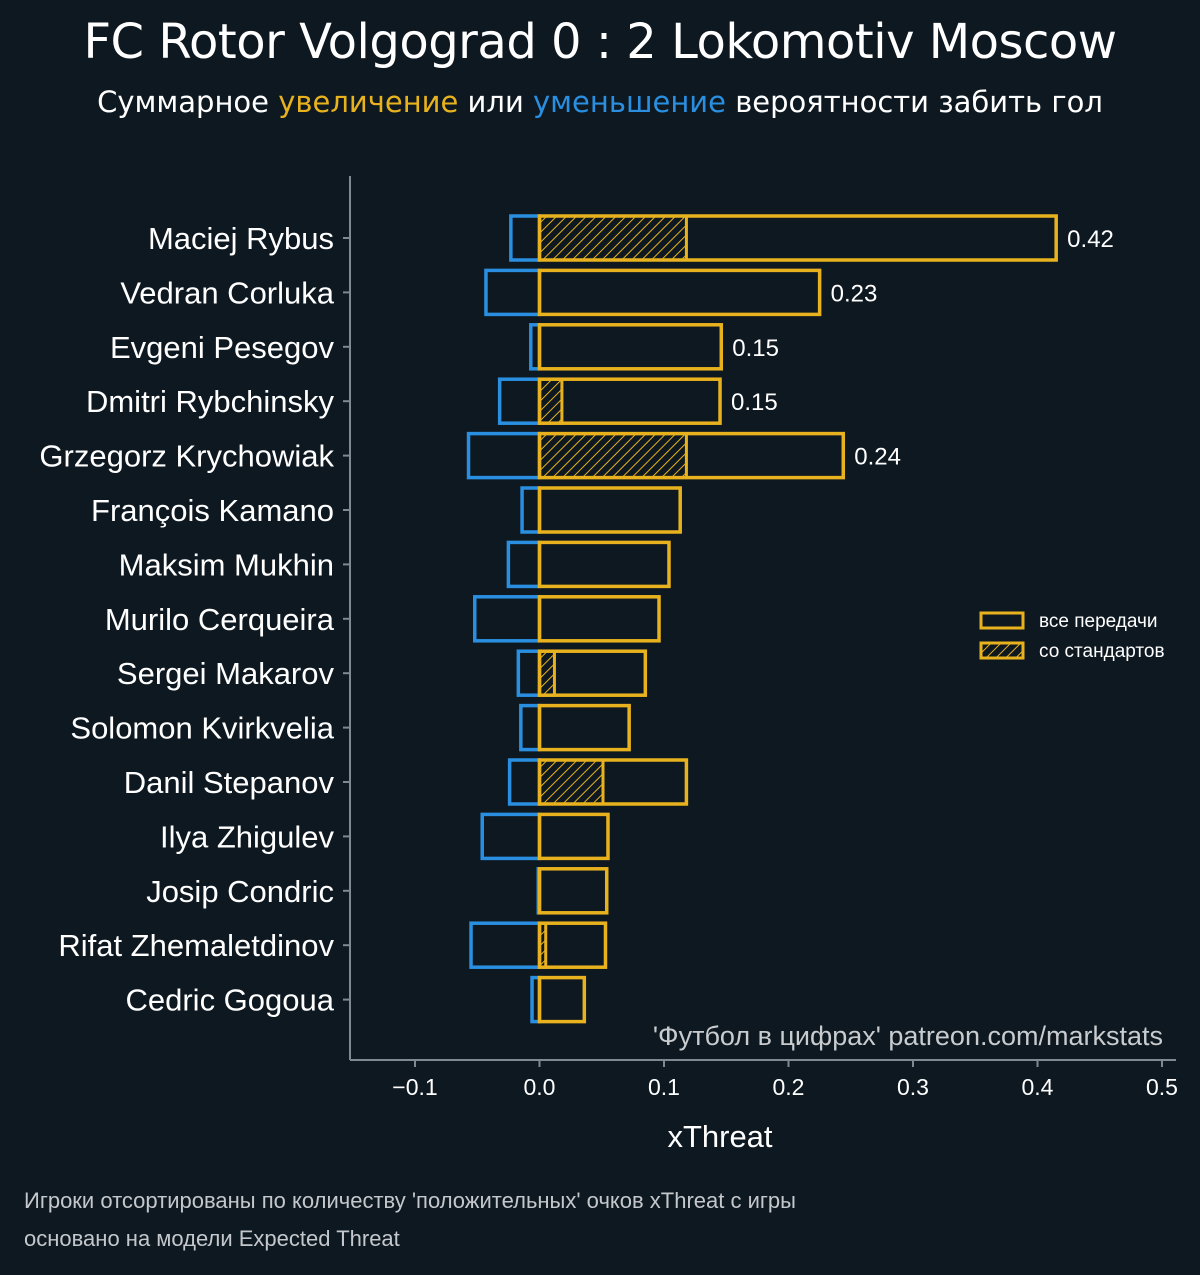 The image size is (1200, 1275). What do you see at coordinates (1162, 1087) in the screenshot?
I see `x-tick-label: 0.5` at bounding box center [1162, 1087].